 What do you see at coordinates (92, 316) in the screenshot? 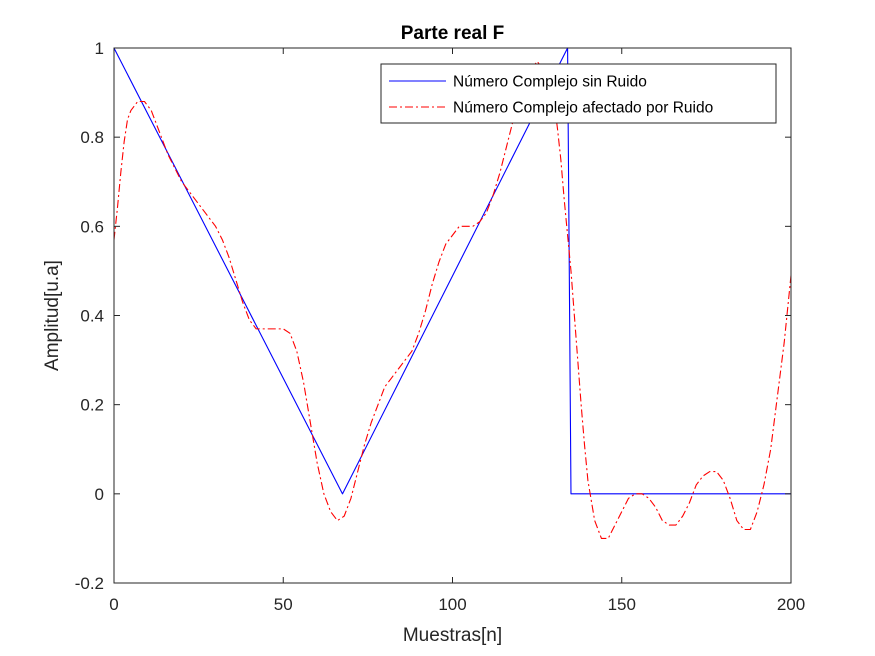
I see `y-tick-label: 0.4` at bounding box center [92, 316].